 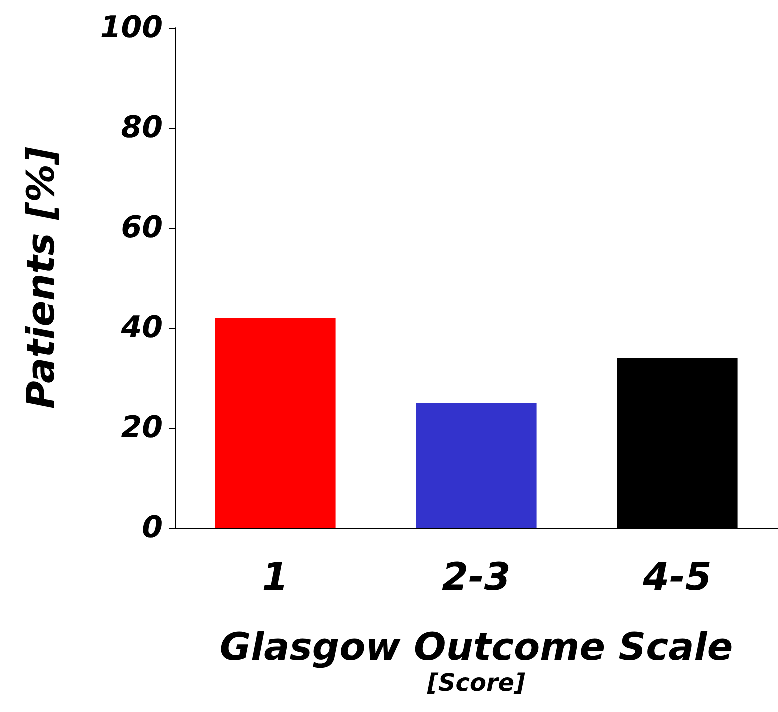 I want to click on y-tick-label: 60, so click(x=142, y=228).